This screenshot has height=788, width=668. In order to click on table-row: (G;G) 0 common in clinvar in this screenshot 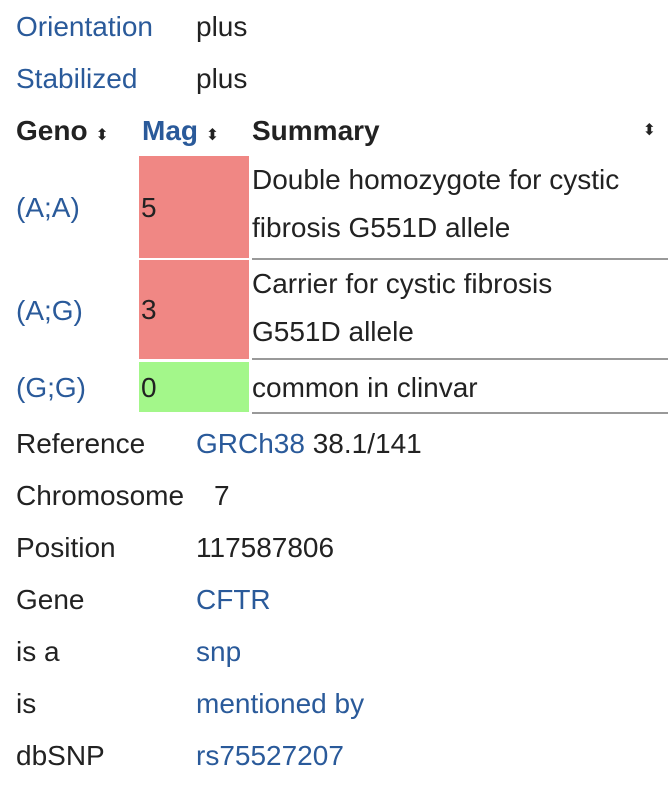, I will do `click(334, 388)`.